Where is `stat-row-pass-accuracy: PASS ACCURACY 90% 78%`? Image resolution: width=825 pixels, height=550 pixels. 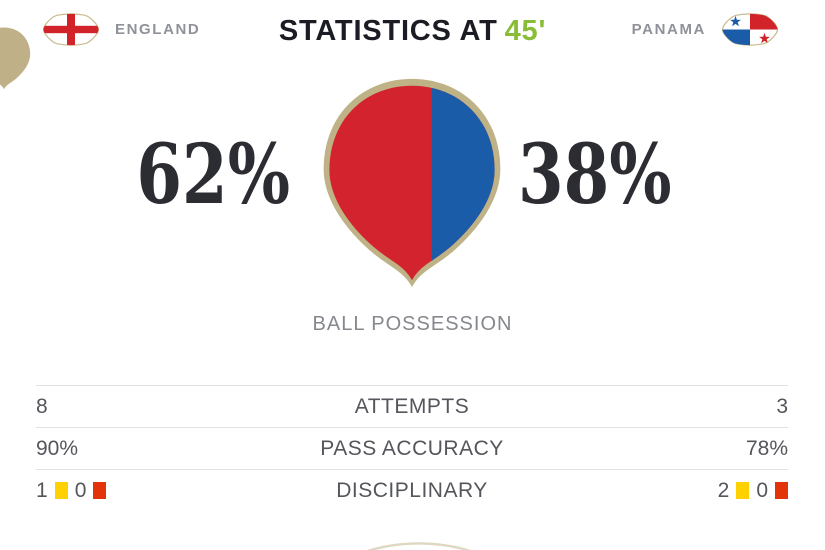
stat-row-pass-accuracy: PASS ACCURACY 90% 78% is located at coordinates (412, 448).